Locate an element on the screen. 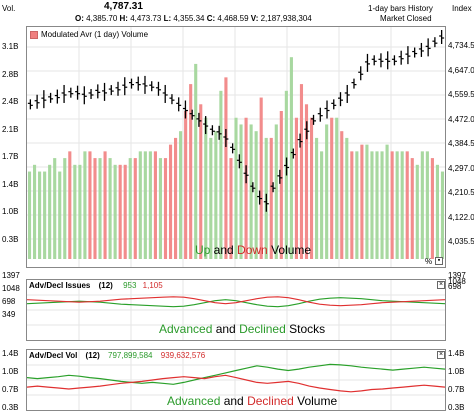 This screenshot has width=474, height=413. vol-caption-volume: Volume is located at coordinates (315, 401).